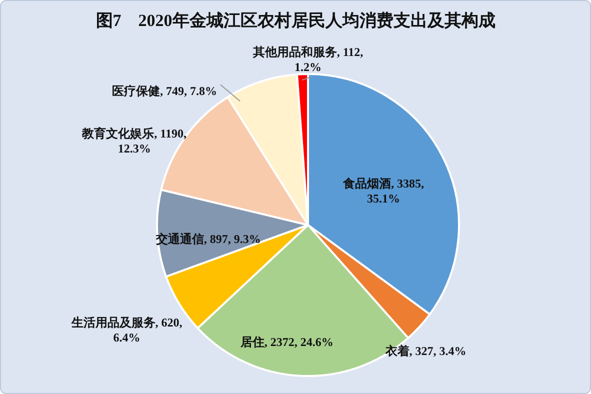 This screenshot has height=394, width=591. What do you see at coordinates (165, 91) in the screenshot?
I see `slice-label: 医疗保健, 749, 7.8%` at bounding box center [165, 91].